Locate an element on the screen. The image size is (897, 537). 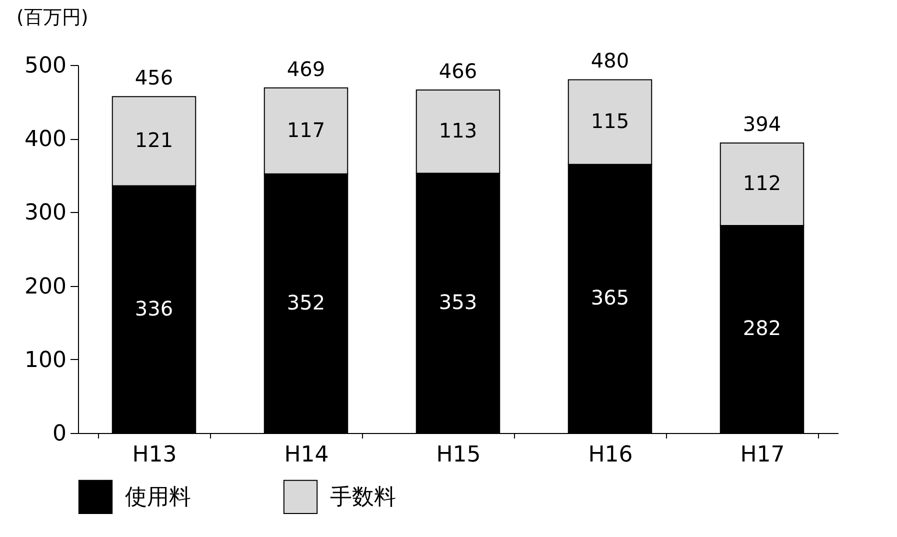
y-tick-label: 200 is located at coordinates (45, 287).